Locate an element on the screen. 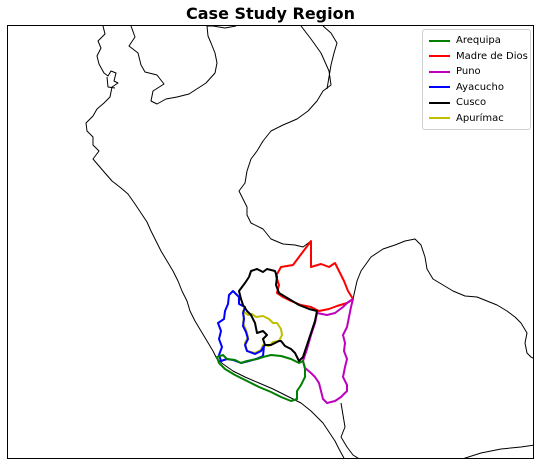 The image size is (541, 467). border-colombia-brazil is located at coordinates (269, 137).